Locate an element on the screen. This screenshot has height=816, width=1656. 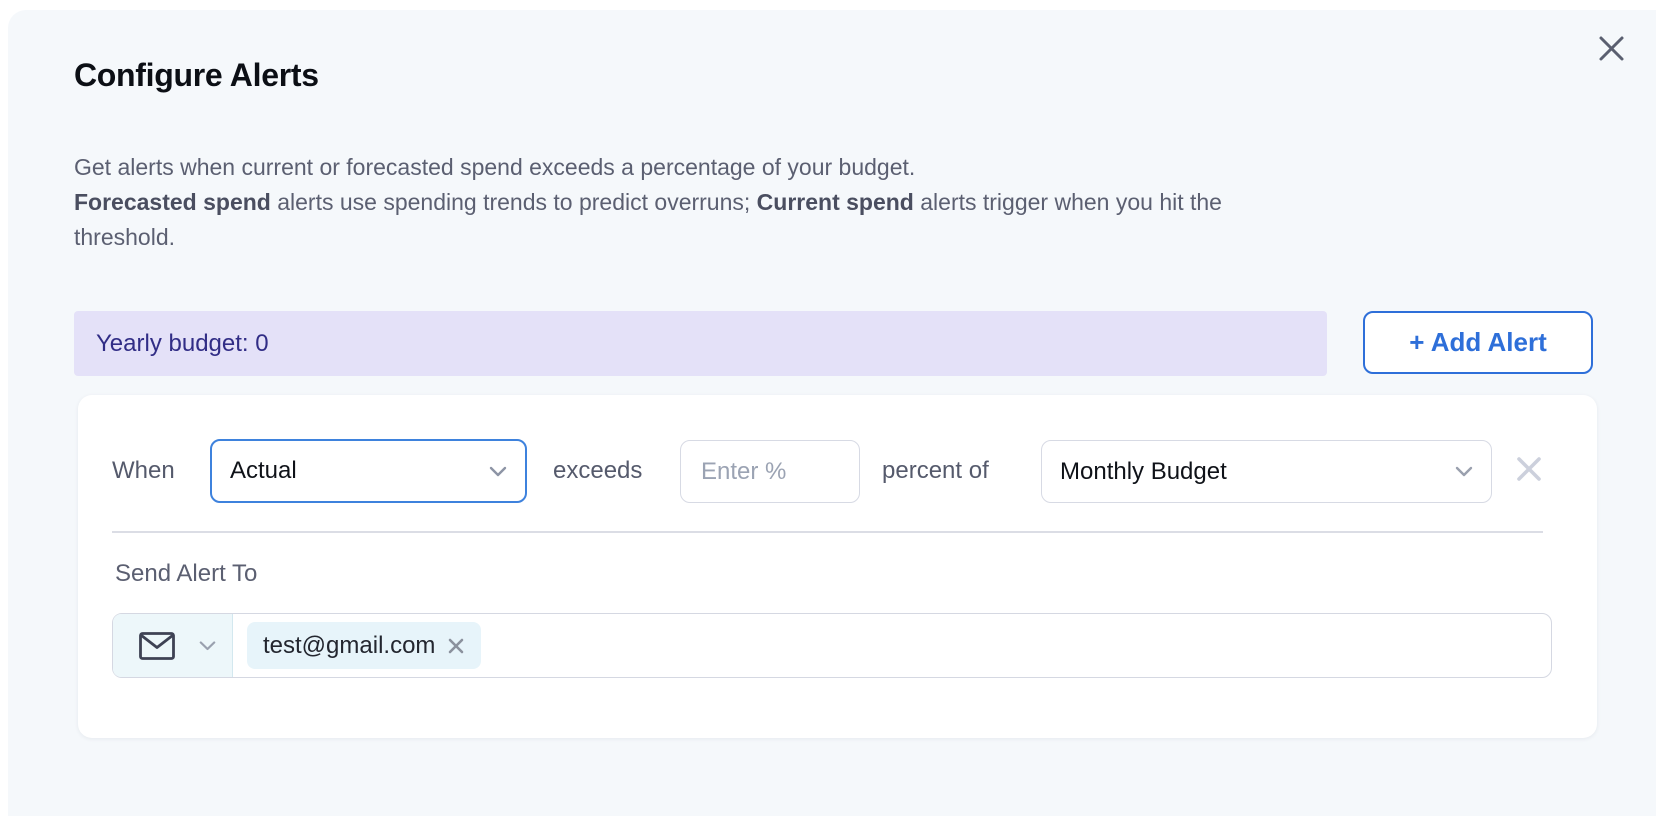
exceeds-label: exceeds is located at coordinates (598, 470).